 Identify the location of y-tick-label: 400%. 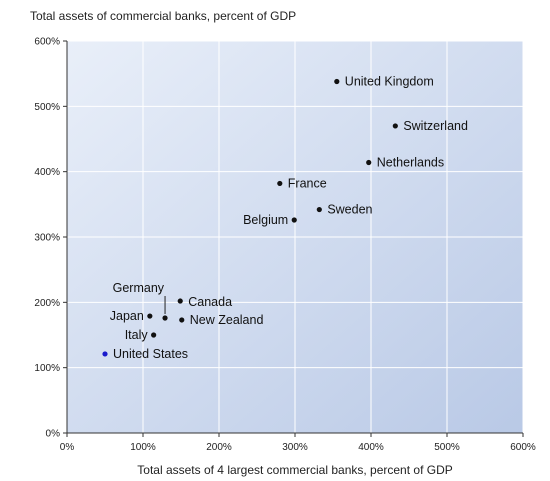
(47, 172).